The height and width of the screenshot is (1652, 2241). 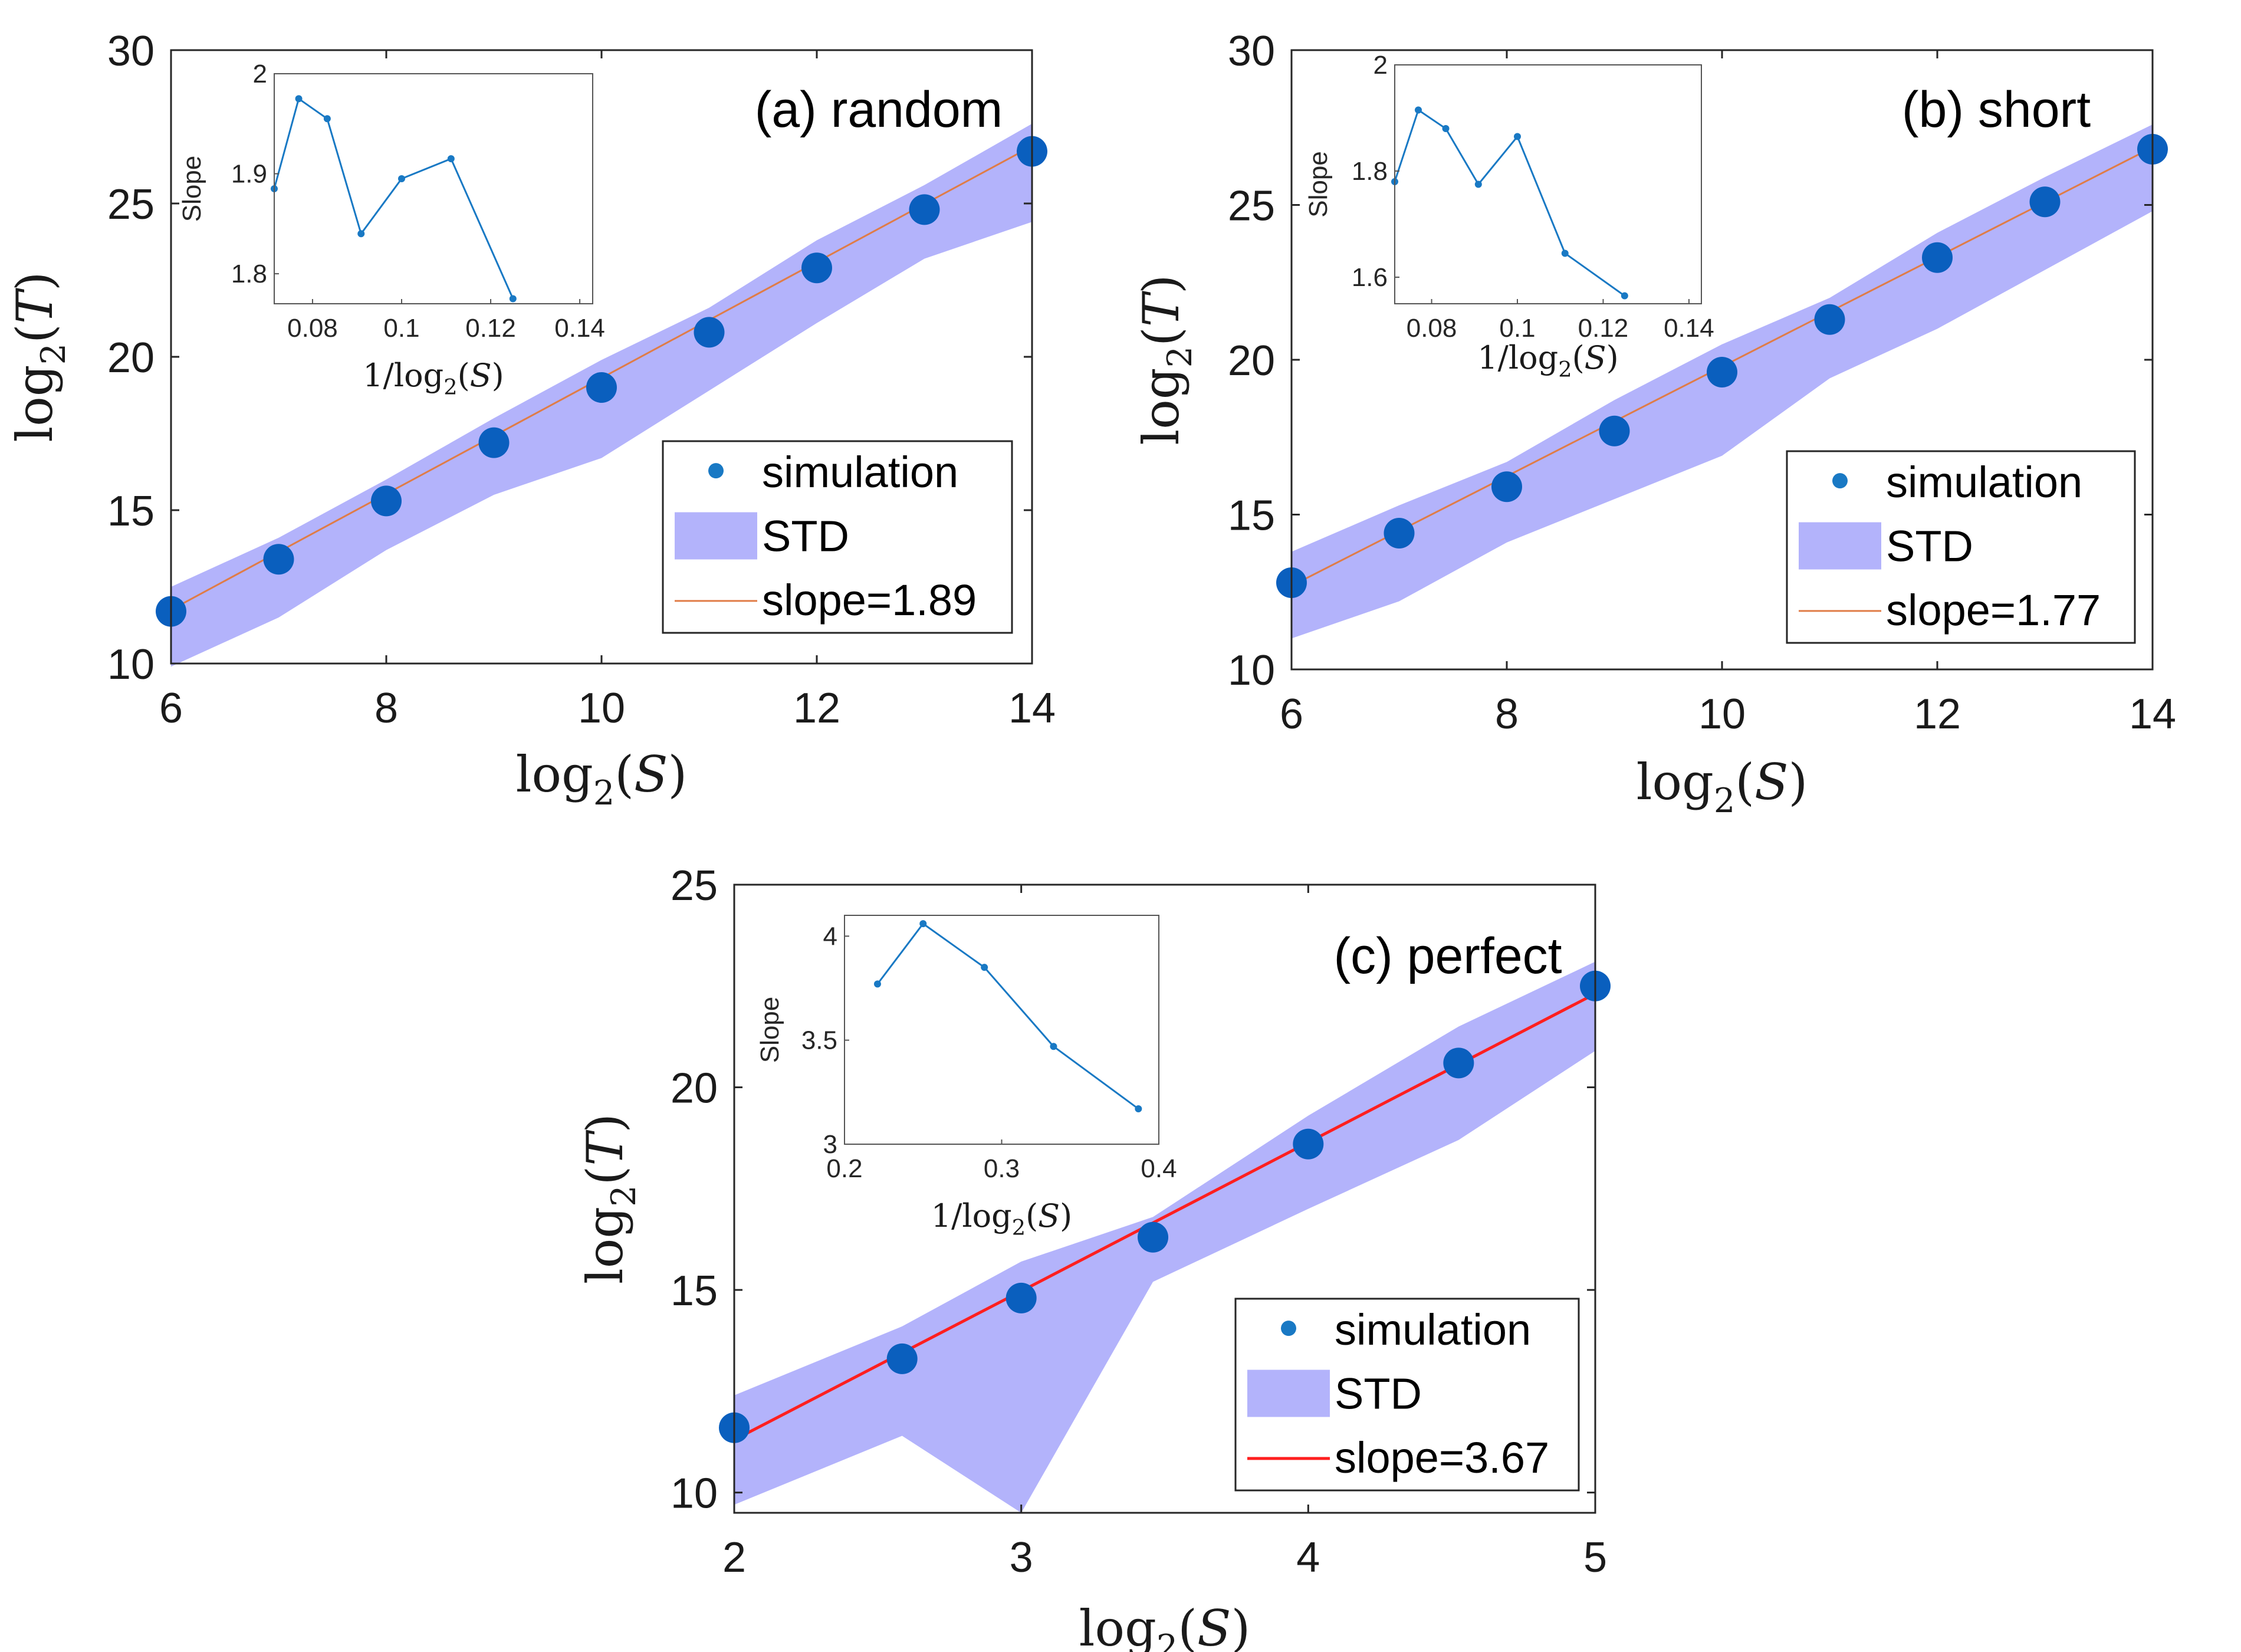 I want to click on inset-y-tick-label: 3, so click(x=830, y=1144).